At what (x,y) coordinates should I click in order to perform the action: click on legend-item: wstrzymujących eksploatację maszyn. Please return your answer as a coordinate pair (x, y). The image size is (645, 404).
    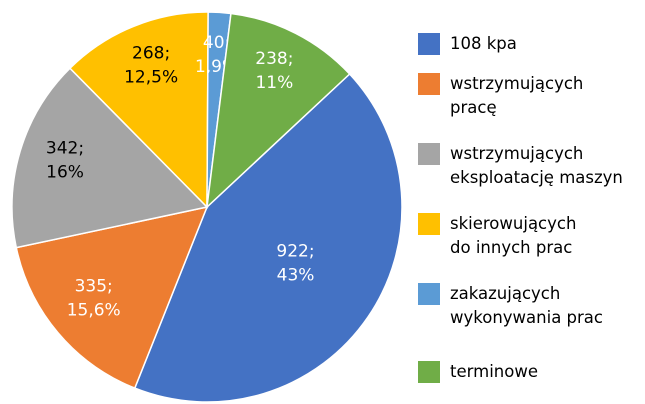
    Looking at the image, I should click on (520, 166).